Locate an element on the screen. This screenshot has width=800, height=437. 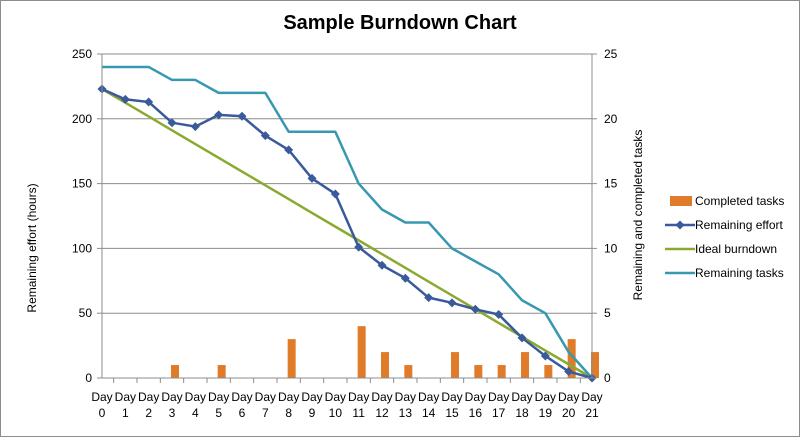
legend-label-remaining-effort: Remaining effort is located at coordinates (739, 225).